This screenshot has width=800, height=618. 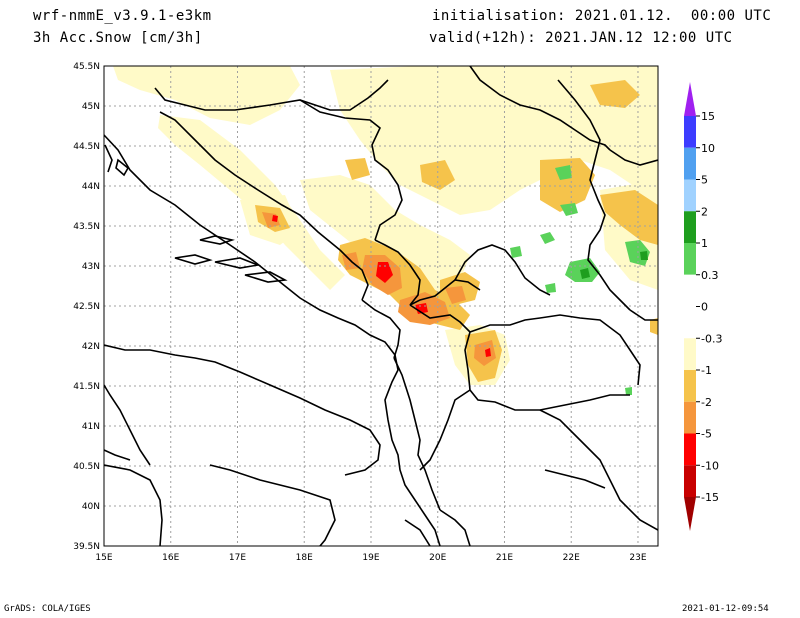 What do you see at coordinates (504, 558) in the screenshot?
I see `lon-tick-label: 21E` at bounding box center [504, 558].